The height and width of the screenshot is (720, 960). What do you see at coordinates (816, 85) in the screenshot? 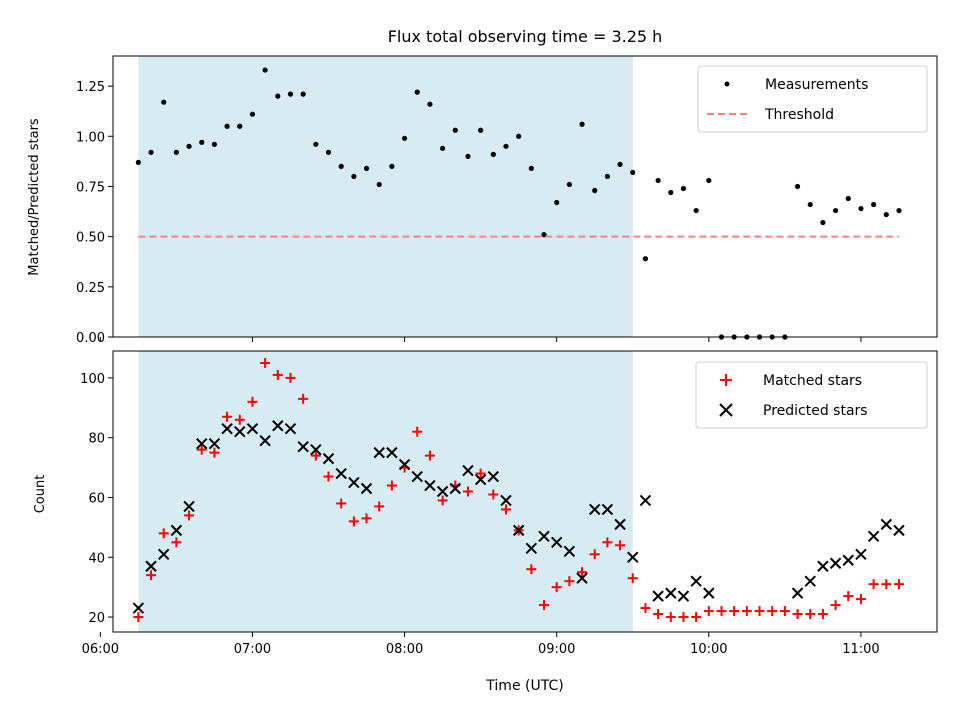
I see `legend-measurements-label: Measurements` at bounding box center [816, 85].